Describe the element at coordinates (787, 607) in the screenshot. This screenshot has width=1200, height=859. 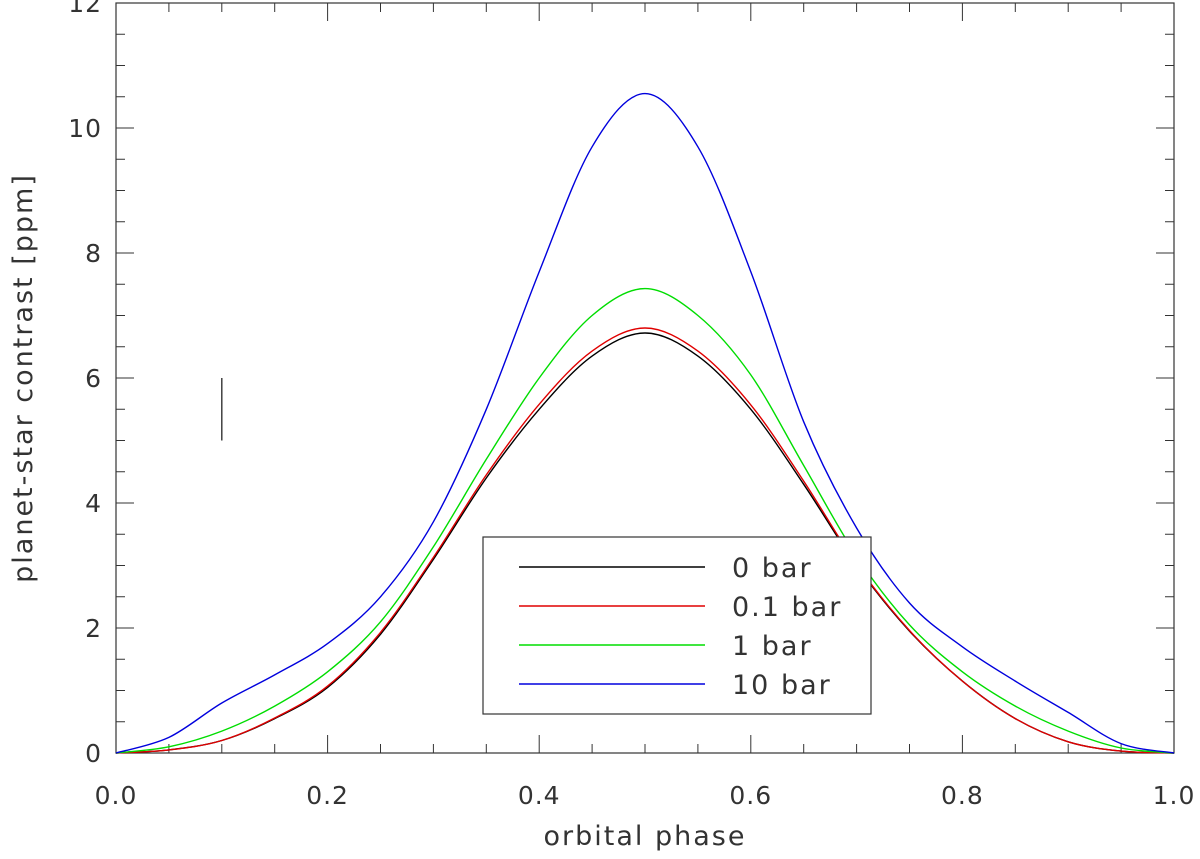
I see `legend-label-0-1-bar: 0.1 bar` at that location.